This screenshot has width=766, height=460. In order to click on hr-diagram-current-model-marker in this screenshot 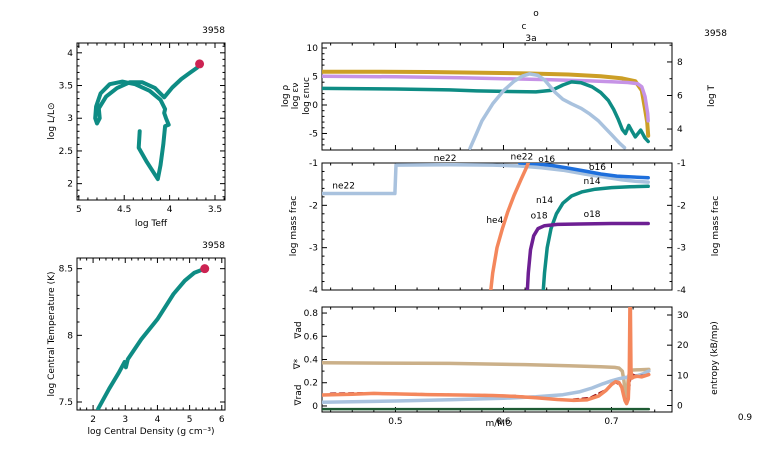, I will do `click(200, 64)`.